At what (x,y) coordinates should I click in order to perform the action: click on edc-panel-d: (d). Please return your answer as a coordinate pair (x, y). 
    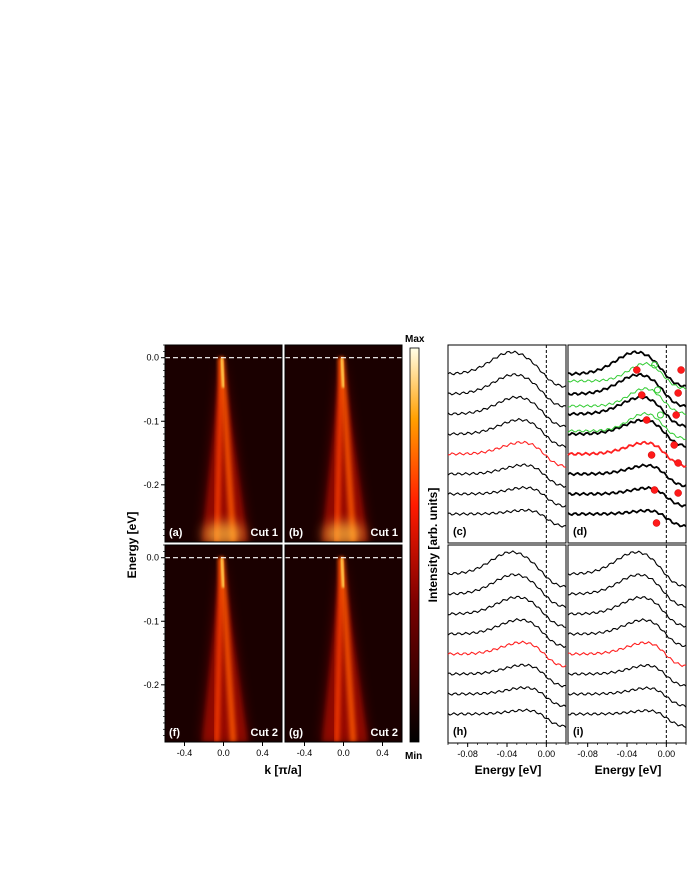
    Looking at the image, I should click on (627, 444).